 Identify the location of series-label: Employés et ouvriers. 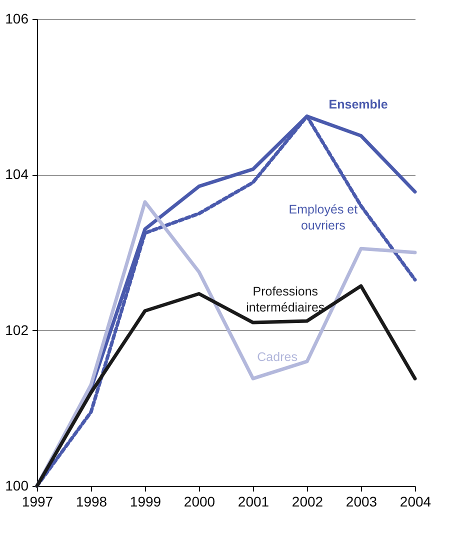
(323, 217).